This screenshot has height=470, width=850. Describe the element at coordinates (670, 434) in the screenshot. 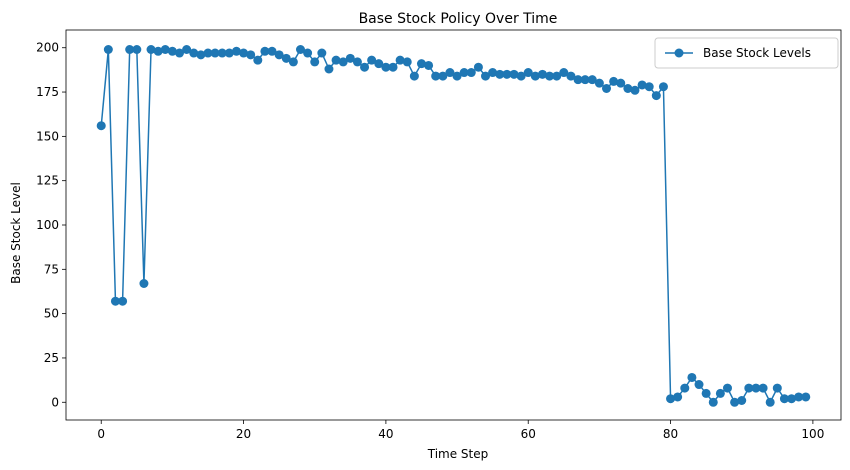

I see `x-tick-label: 80` at that location.